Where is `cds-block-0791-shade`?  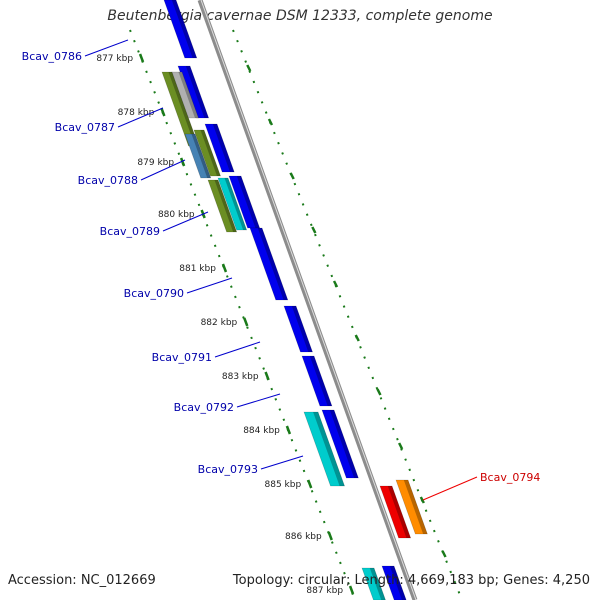
cds-block-0791-shade is located at coordinates (302, 329).